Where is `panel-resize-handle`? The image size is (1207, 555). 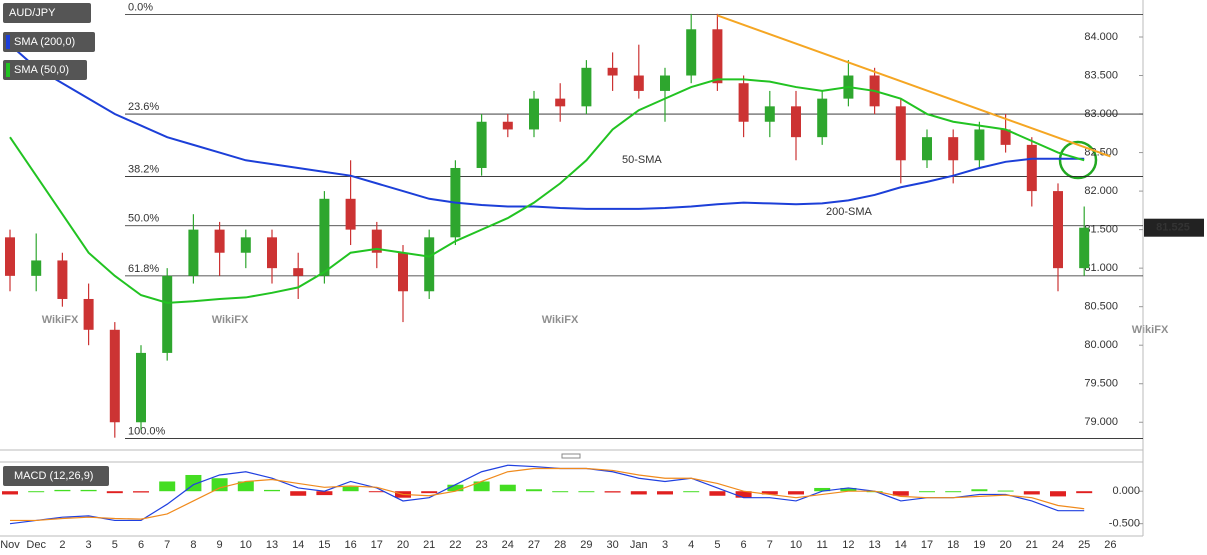
panel-resize-handle is located at coordinates (571, 456).